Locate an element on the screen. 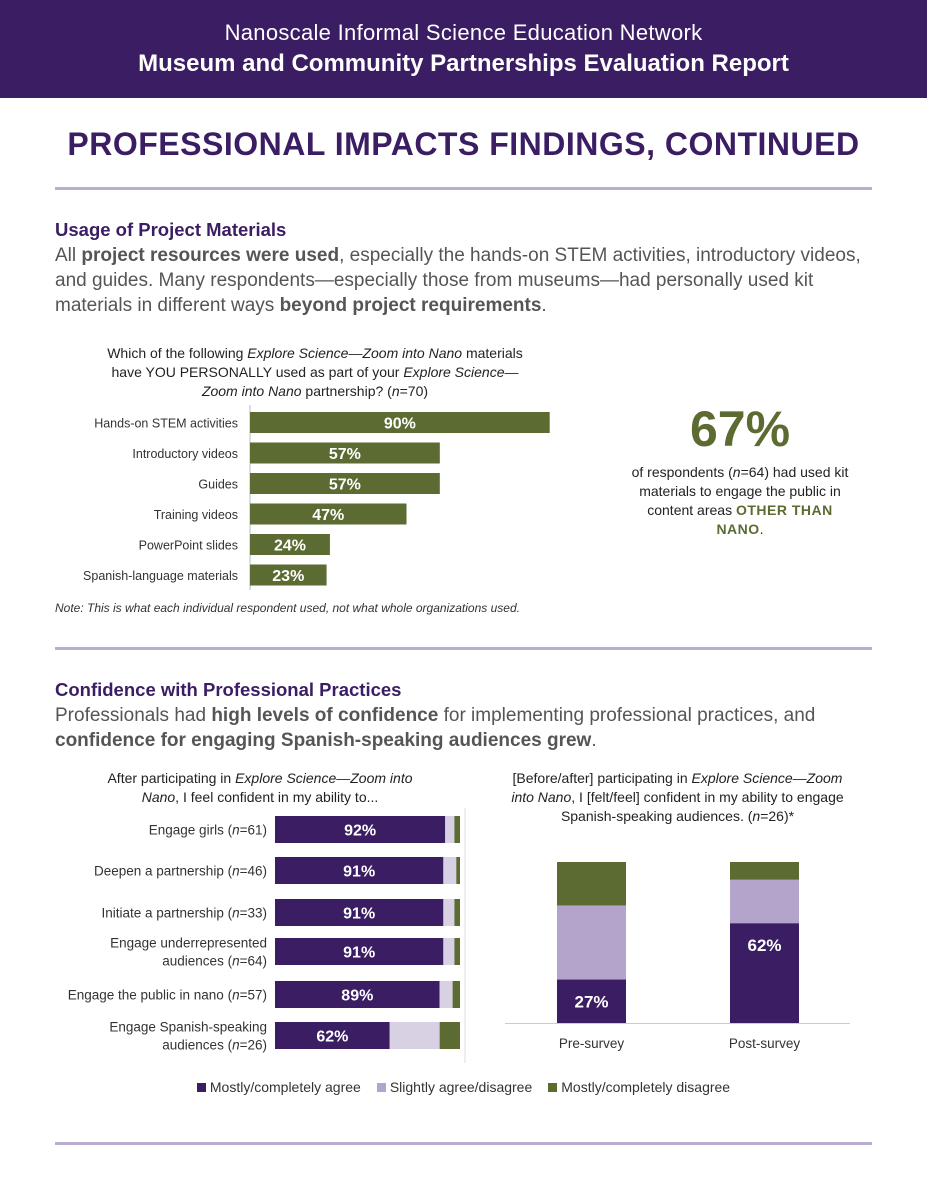  legend-item: Mostly/completely agree is located at coordinates (278, 1087).